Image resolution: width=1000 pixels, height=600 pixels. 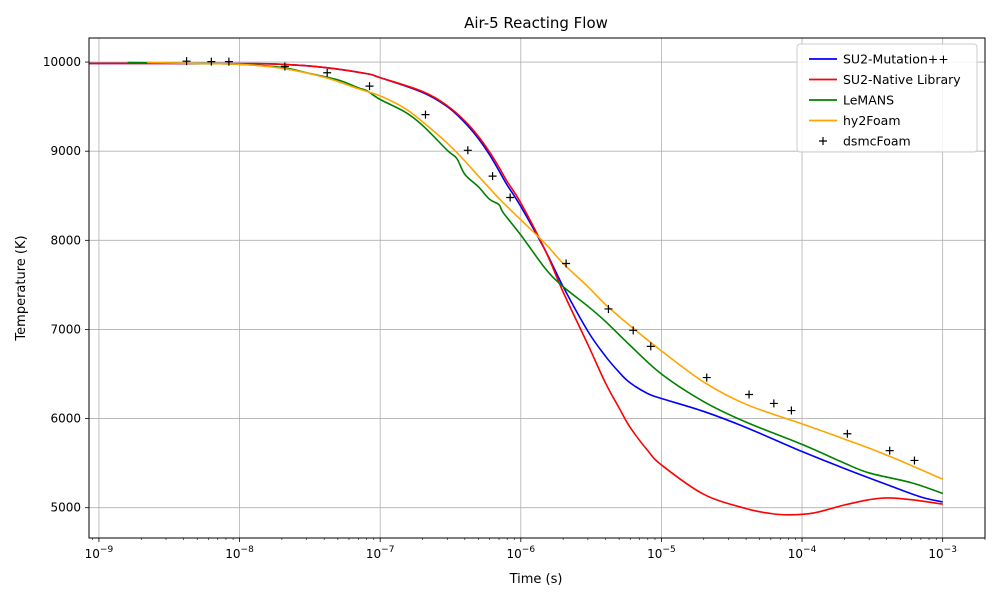 What do you see at coordinates (810, 550) in the screenshot?
I see `x-tick-exponent: −4` at bounding box center [810, 550].